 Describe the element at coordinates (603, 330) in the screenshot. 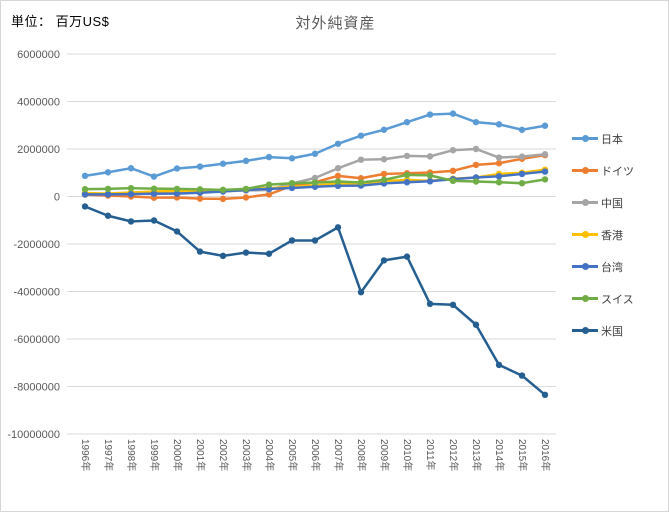

I see `legend-item: 米国` at that location.